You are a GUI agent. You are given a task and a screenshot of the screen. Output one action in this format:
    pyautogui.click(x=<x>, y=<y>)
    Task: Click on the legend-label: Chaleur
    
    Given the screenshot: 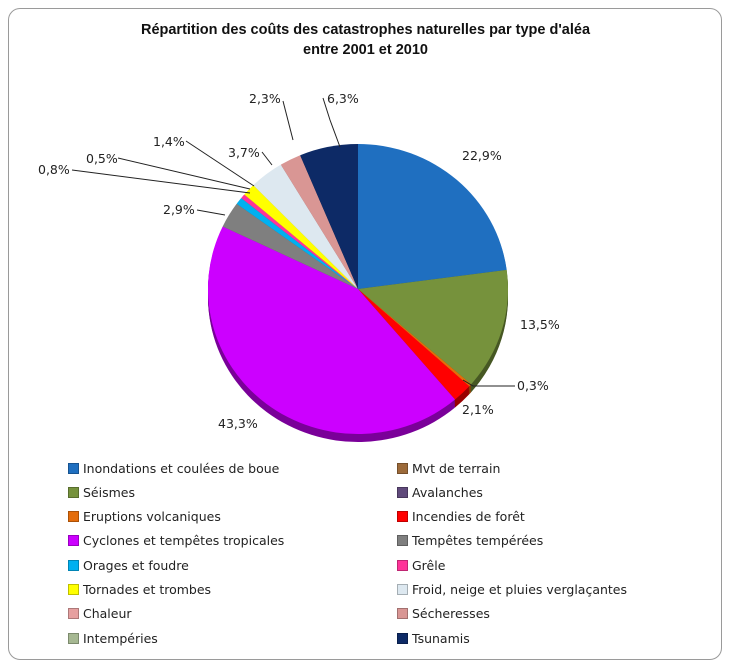 What is the action you would take?
    pyautogui.click(x=107, y=614)
    